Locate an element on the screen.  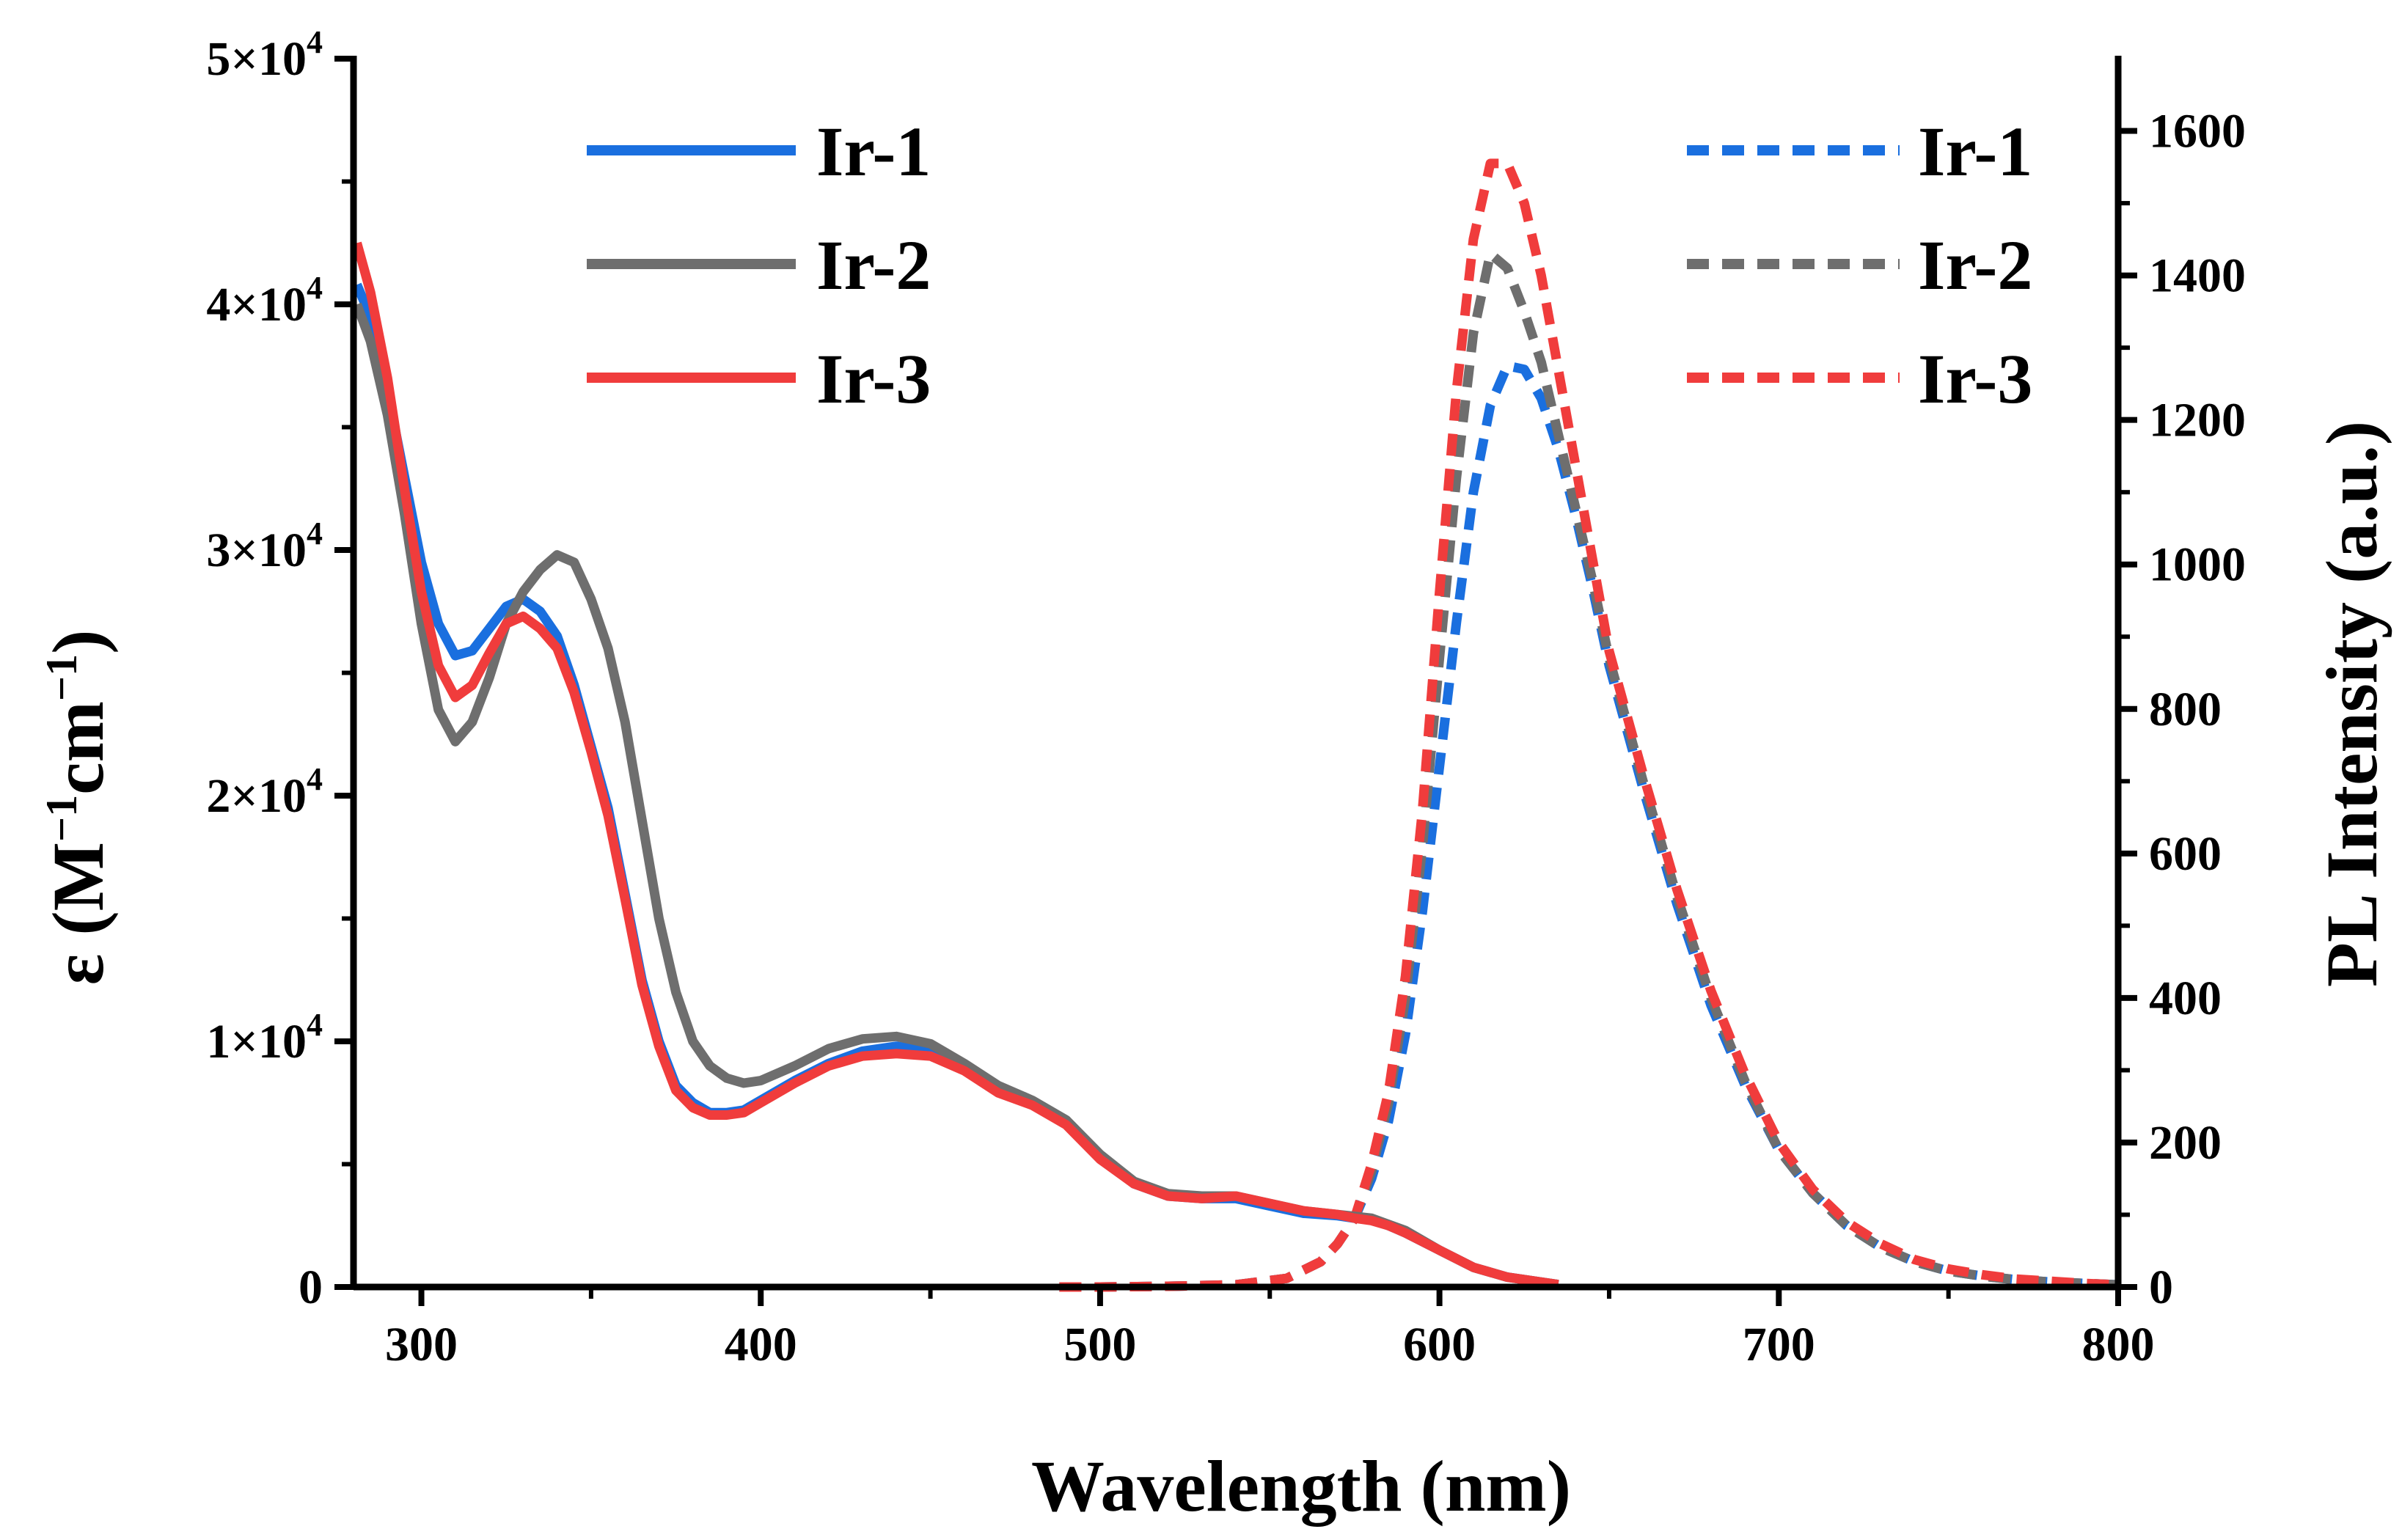
y-right-tick-label: 200 is located at coordinates (2185, 1143).